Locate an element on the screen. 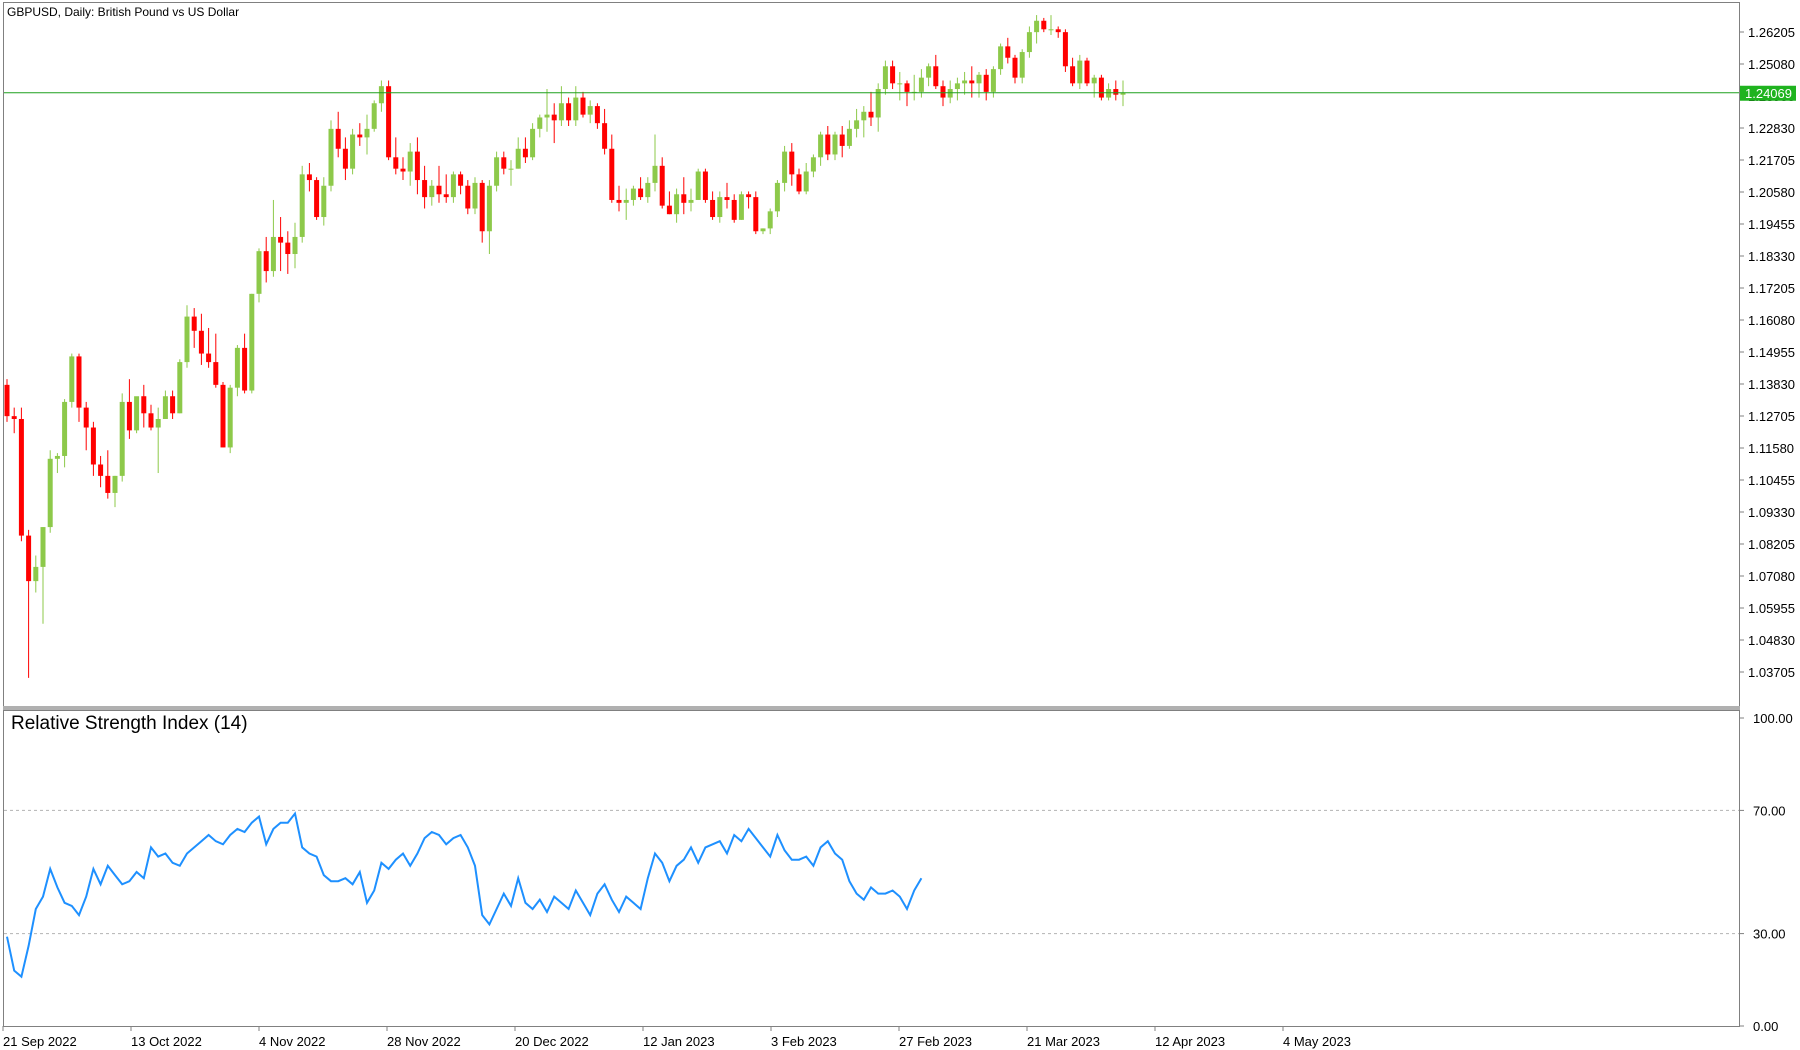  price-axis-tick-label: 1.16080 is located at coordinates (1771, 320).